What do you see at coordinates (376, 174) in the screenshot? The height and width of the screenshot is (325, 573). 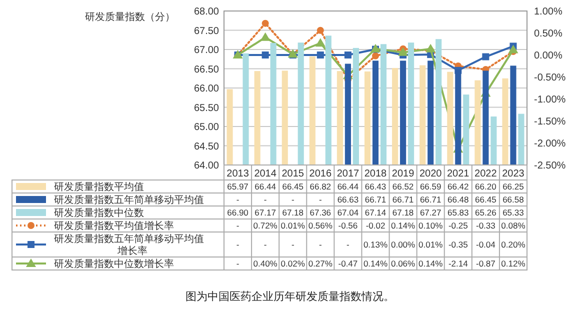 I see `x-tick-label: 2018` at bounding box center [376, 174].